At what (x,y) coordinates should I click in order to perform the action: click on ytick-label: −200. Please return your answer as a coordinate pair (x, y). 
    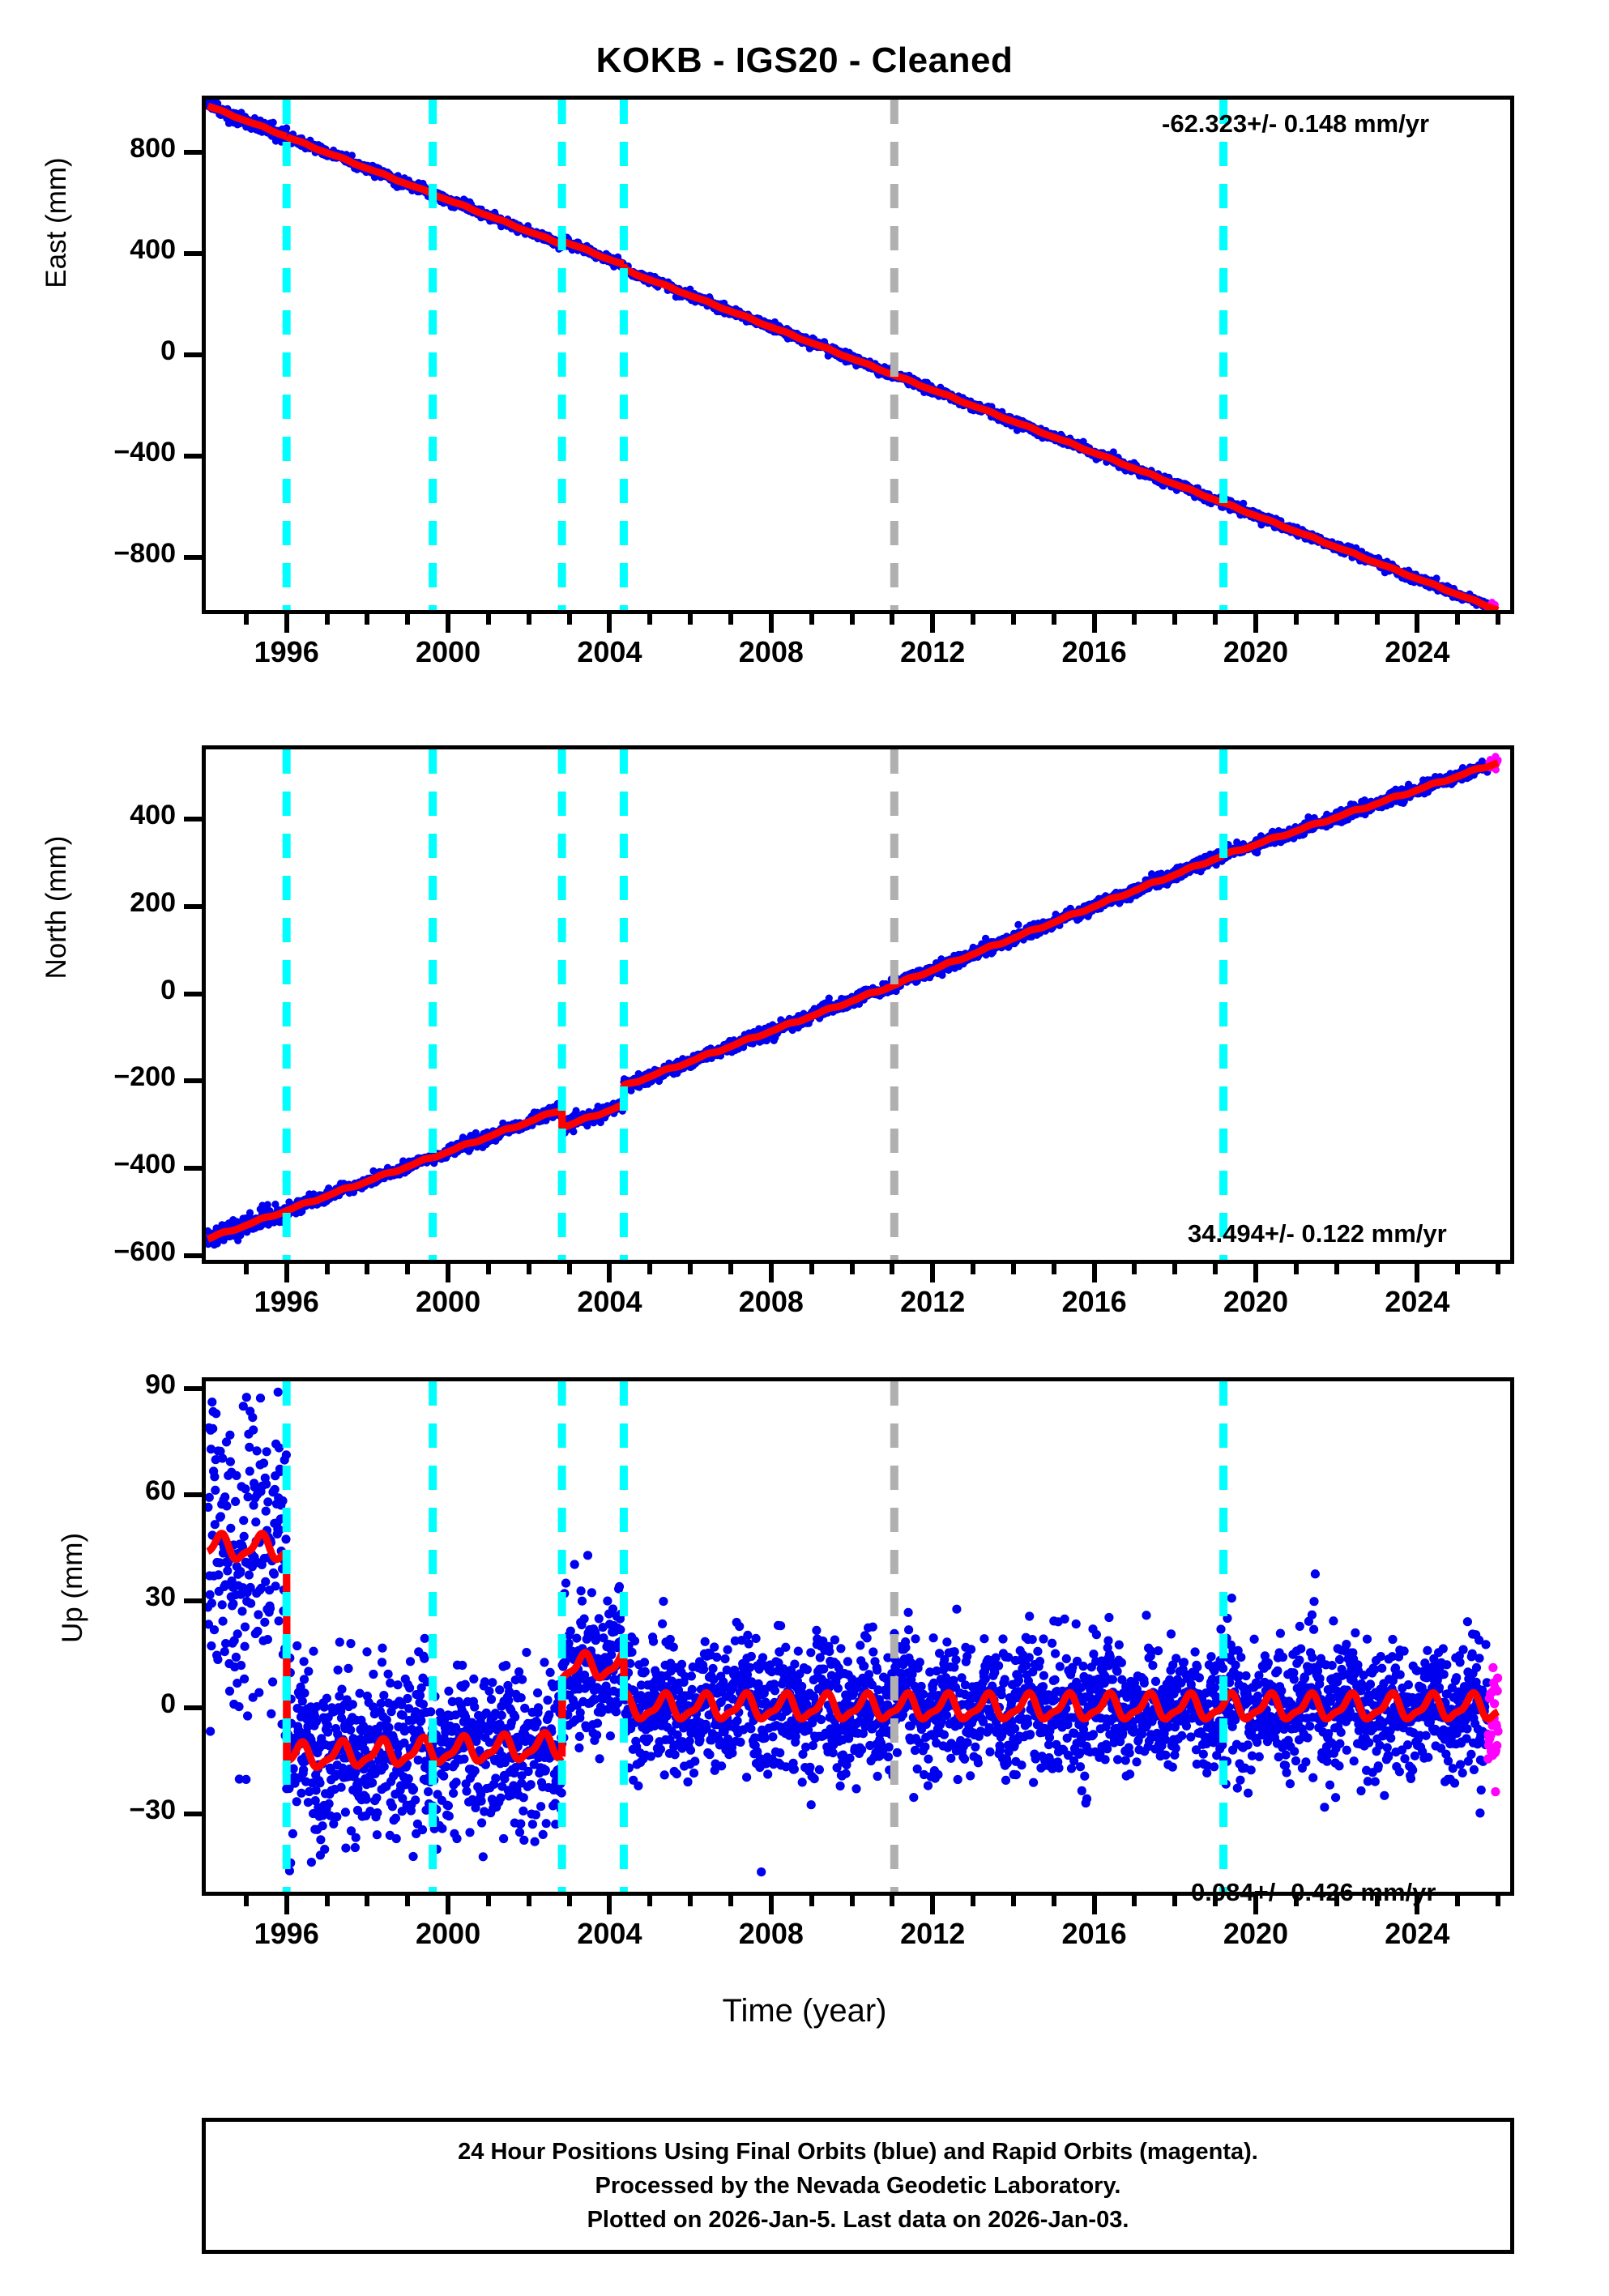
    Looking at the image, I should click on (88, 1077).